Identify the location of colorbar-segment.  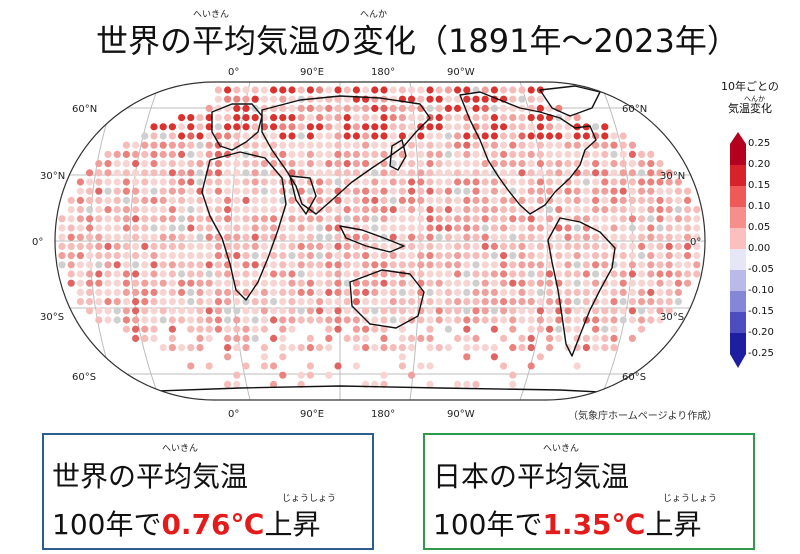
(738, 302).